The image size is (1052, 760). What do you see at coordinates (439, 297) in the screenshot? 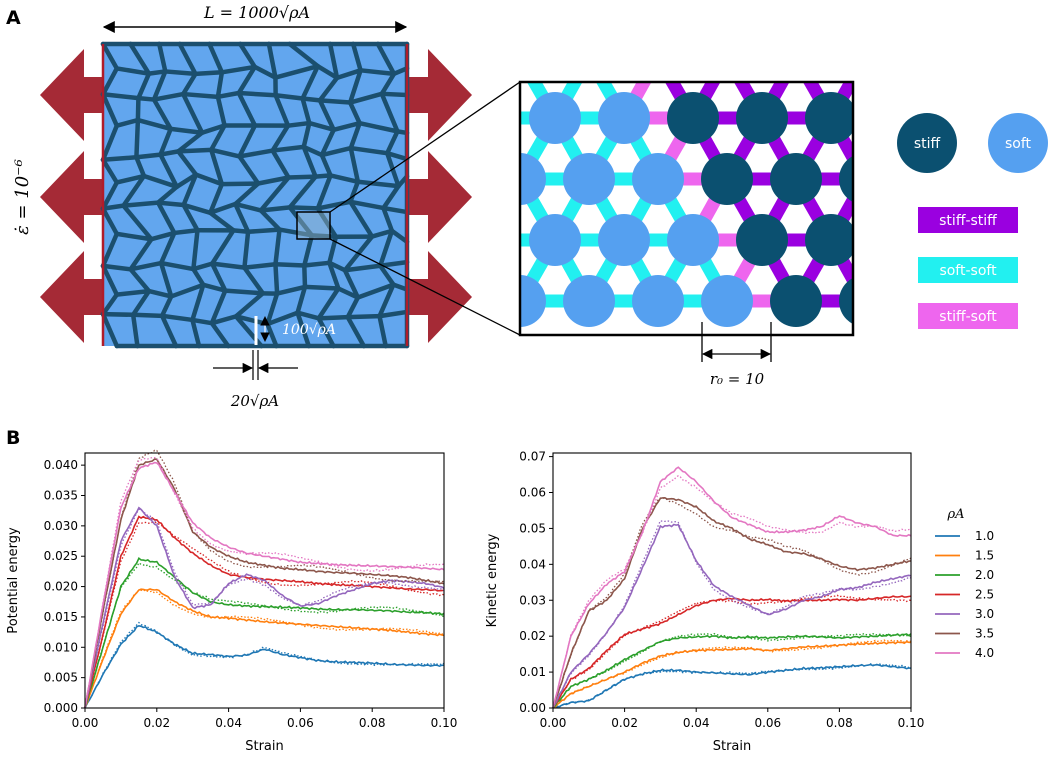
I see `right-pull-arrow` at bounding box center [439, 297].